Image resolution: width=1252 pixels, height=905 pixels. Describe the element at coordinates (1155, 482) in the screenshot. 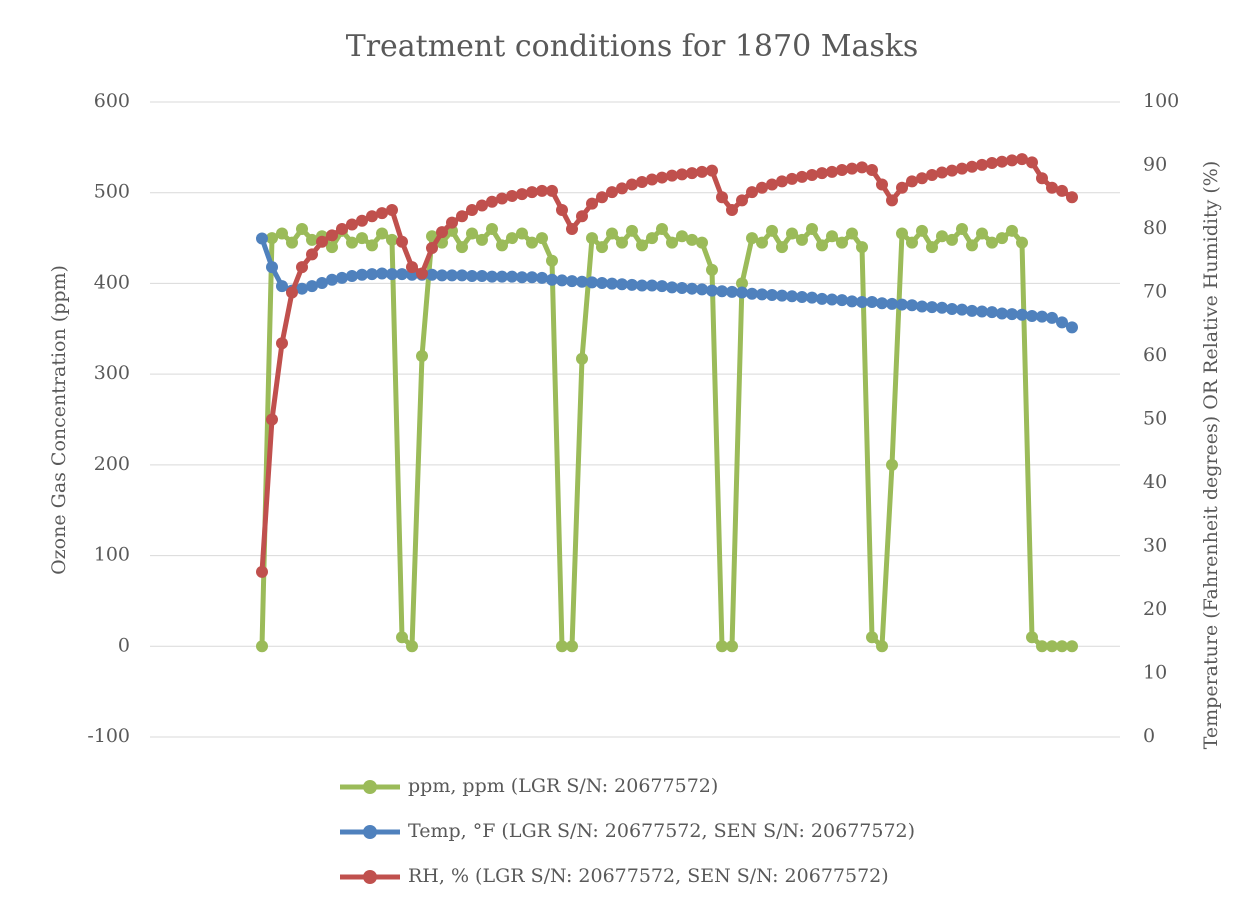

I see `y2-tick-label: 40` at that location.